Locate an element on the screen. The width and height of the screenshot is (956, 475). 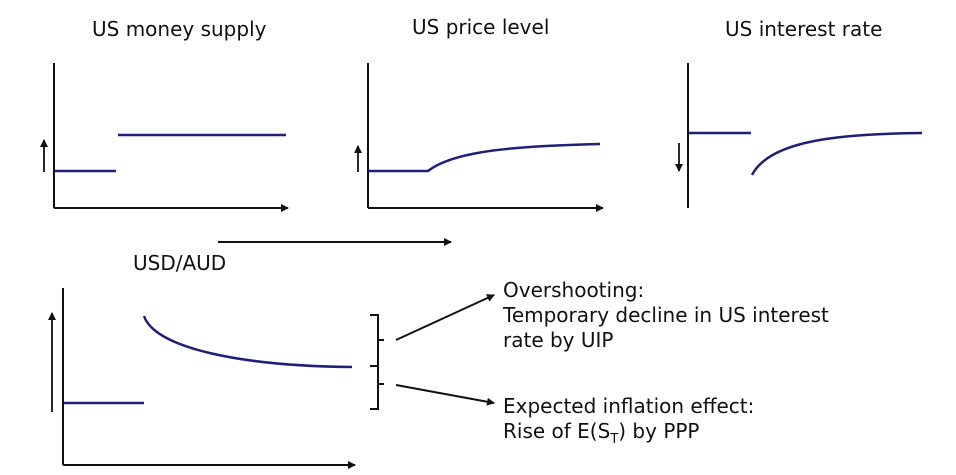
money-supply-panel is located at coordinates (164, 137).